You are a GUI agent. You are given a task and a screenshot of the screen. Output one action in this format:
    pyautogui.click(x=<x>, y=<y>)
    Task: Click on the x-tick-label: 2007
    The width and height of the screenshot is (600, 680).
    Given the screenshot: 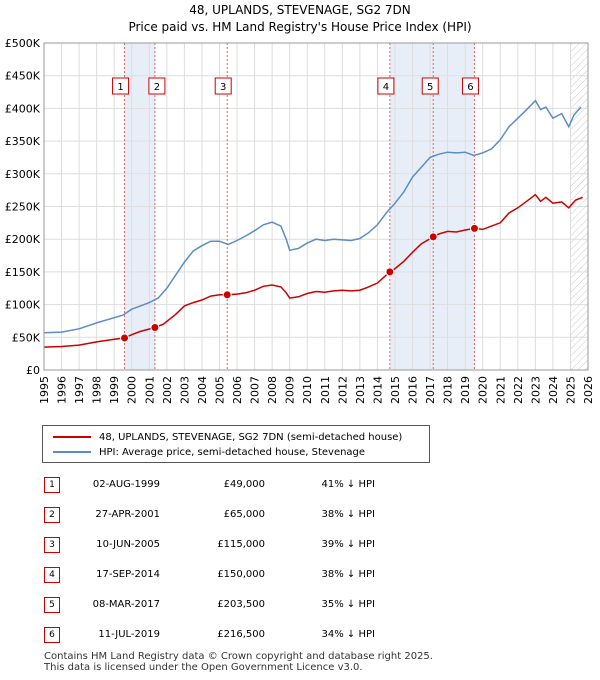 What is the action you would take?
    pyautogui.click(x=255, y=390)
    